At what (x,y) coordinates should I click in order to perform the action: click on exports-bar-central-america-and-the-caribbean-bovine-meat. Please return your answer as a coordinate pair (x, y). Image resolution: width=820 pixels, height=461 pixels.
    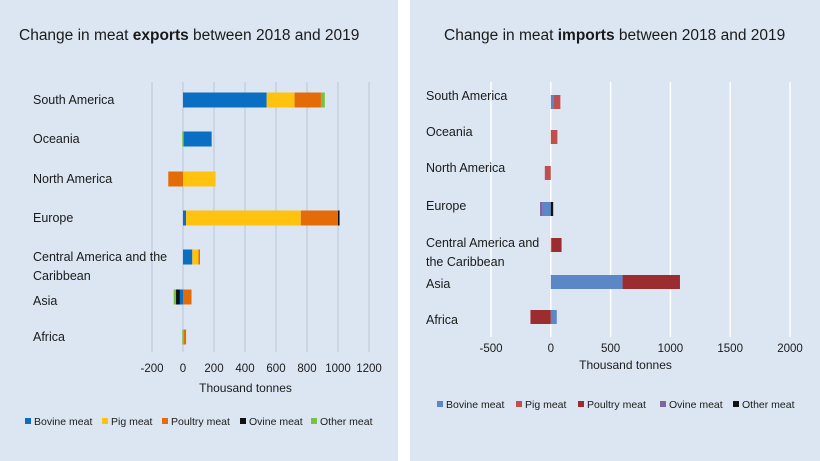
    Looking at the image, I should click on (188, 257).